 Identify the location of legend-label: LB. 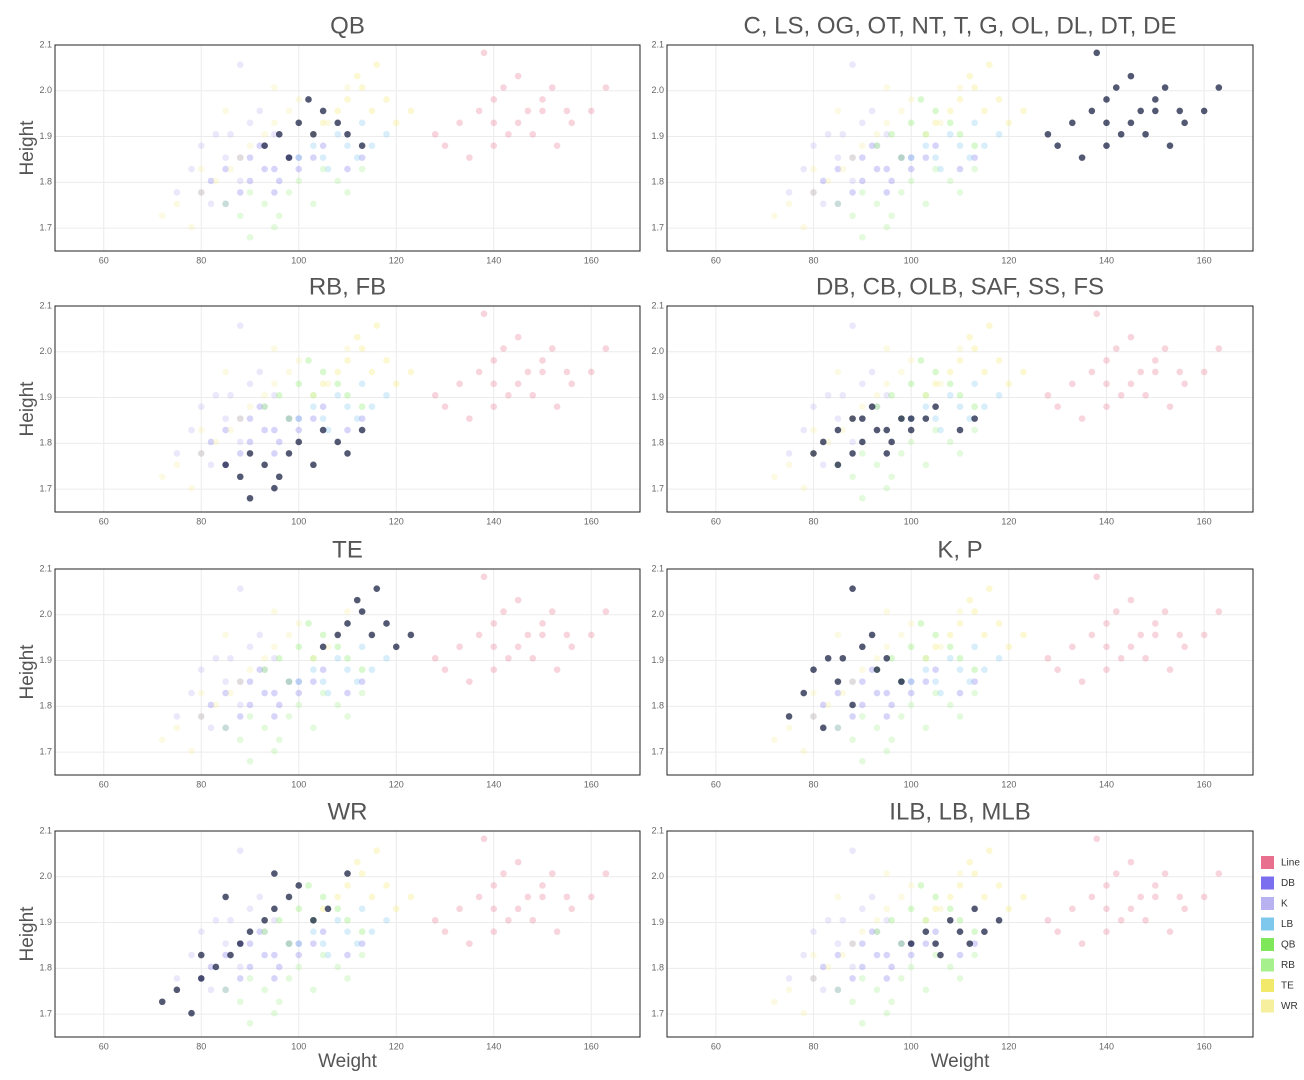
(1287, 924).